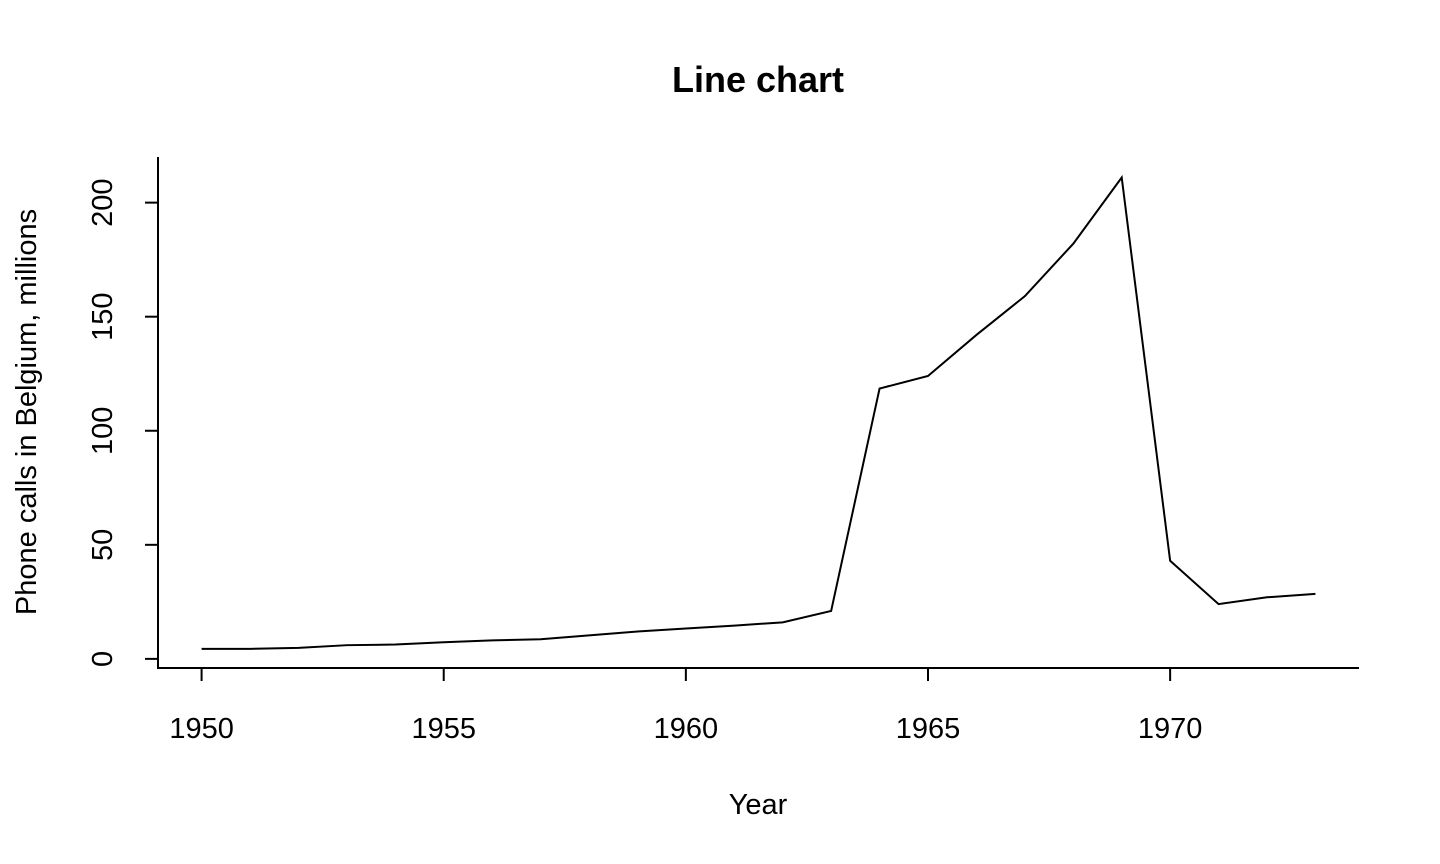 This screenshot has width=1440, height=864. What do you see at coordinates (758, 805) in the screenshot?
I see `x-axis-label: Year` at bounding box center [758, 805].